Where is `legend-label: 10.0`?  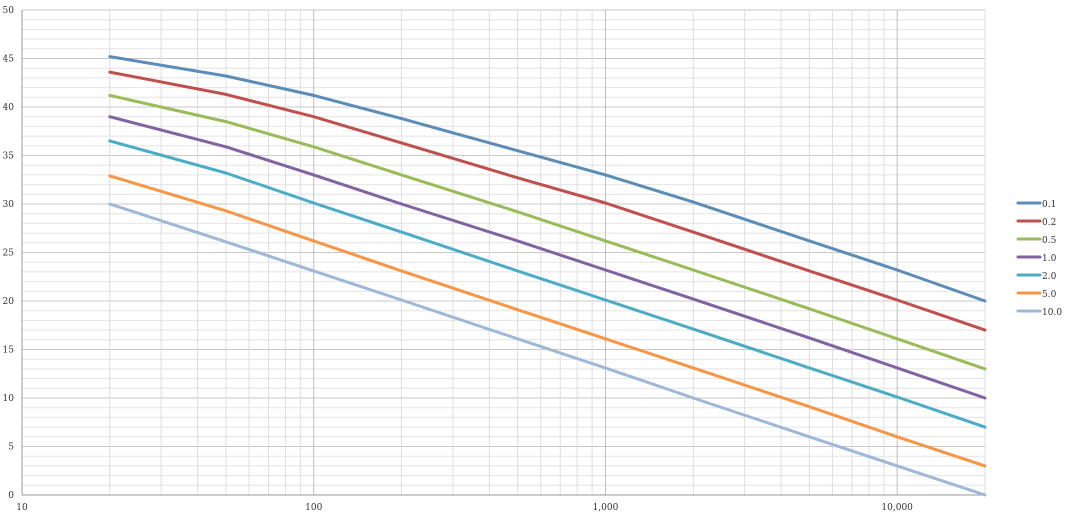
legend-label: 10.0 is located at coordinates (1052, 313).